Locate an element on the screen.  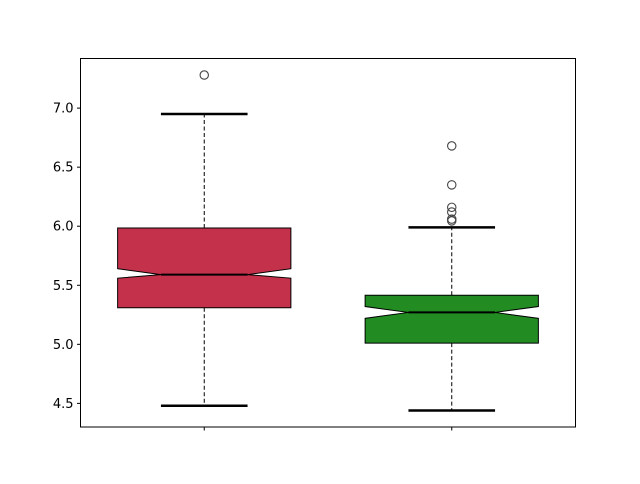
y-tick-label: 4.5 is located at coordinates (63, 404).